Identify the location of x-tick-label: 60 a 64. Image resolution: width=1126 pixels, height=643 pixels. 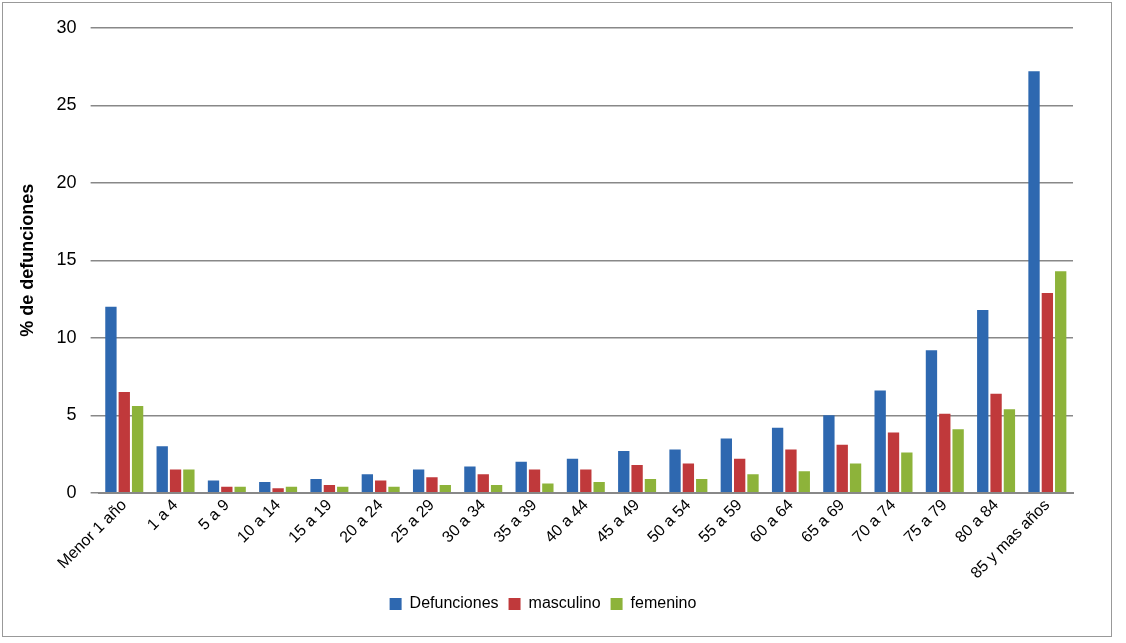
(771, 520).